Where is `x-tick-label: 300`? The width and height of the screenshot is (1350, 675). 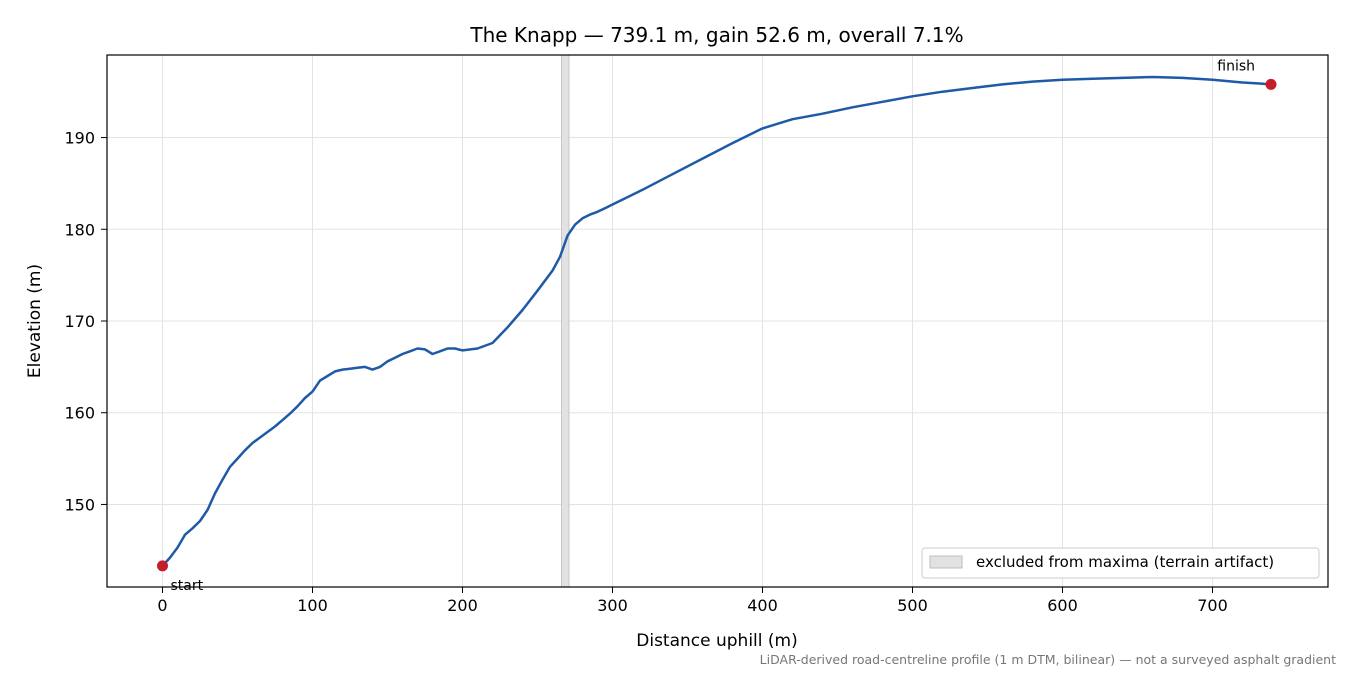 x-tick-label: 300 is located at coordinates (612, 605).